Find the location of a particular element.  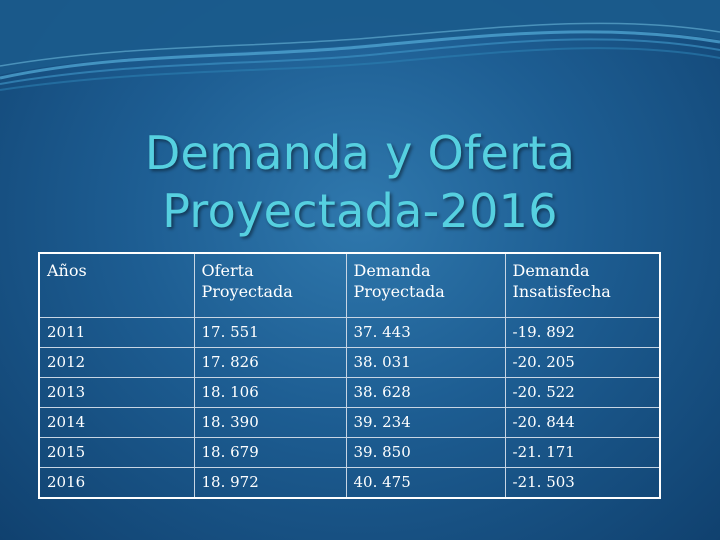

table-row: 2014 18. 390 39. 234 -20. 844 is located at coordinates (349, 422).